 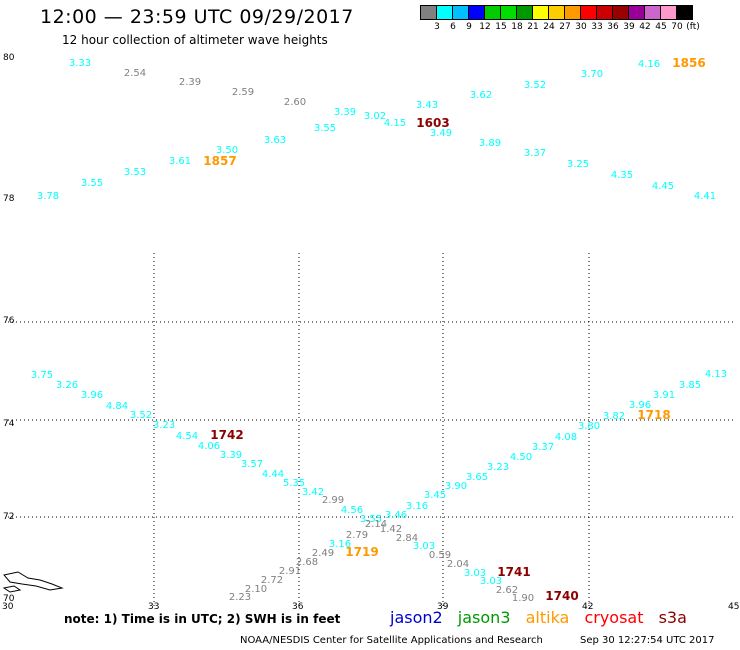 I want to click on wave-height-value: 3.45, so click(x=435, y=495).